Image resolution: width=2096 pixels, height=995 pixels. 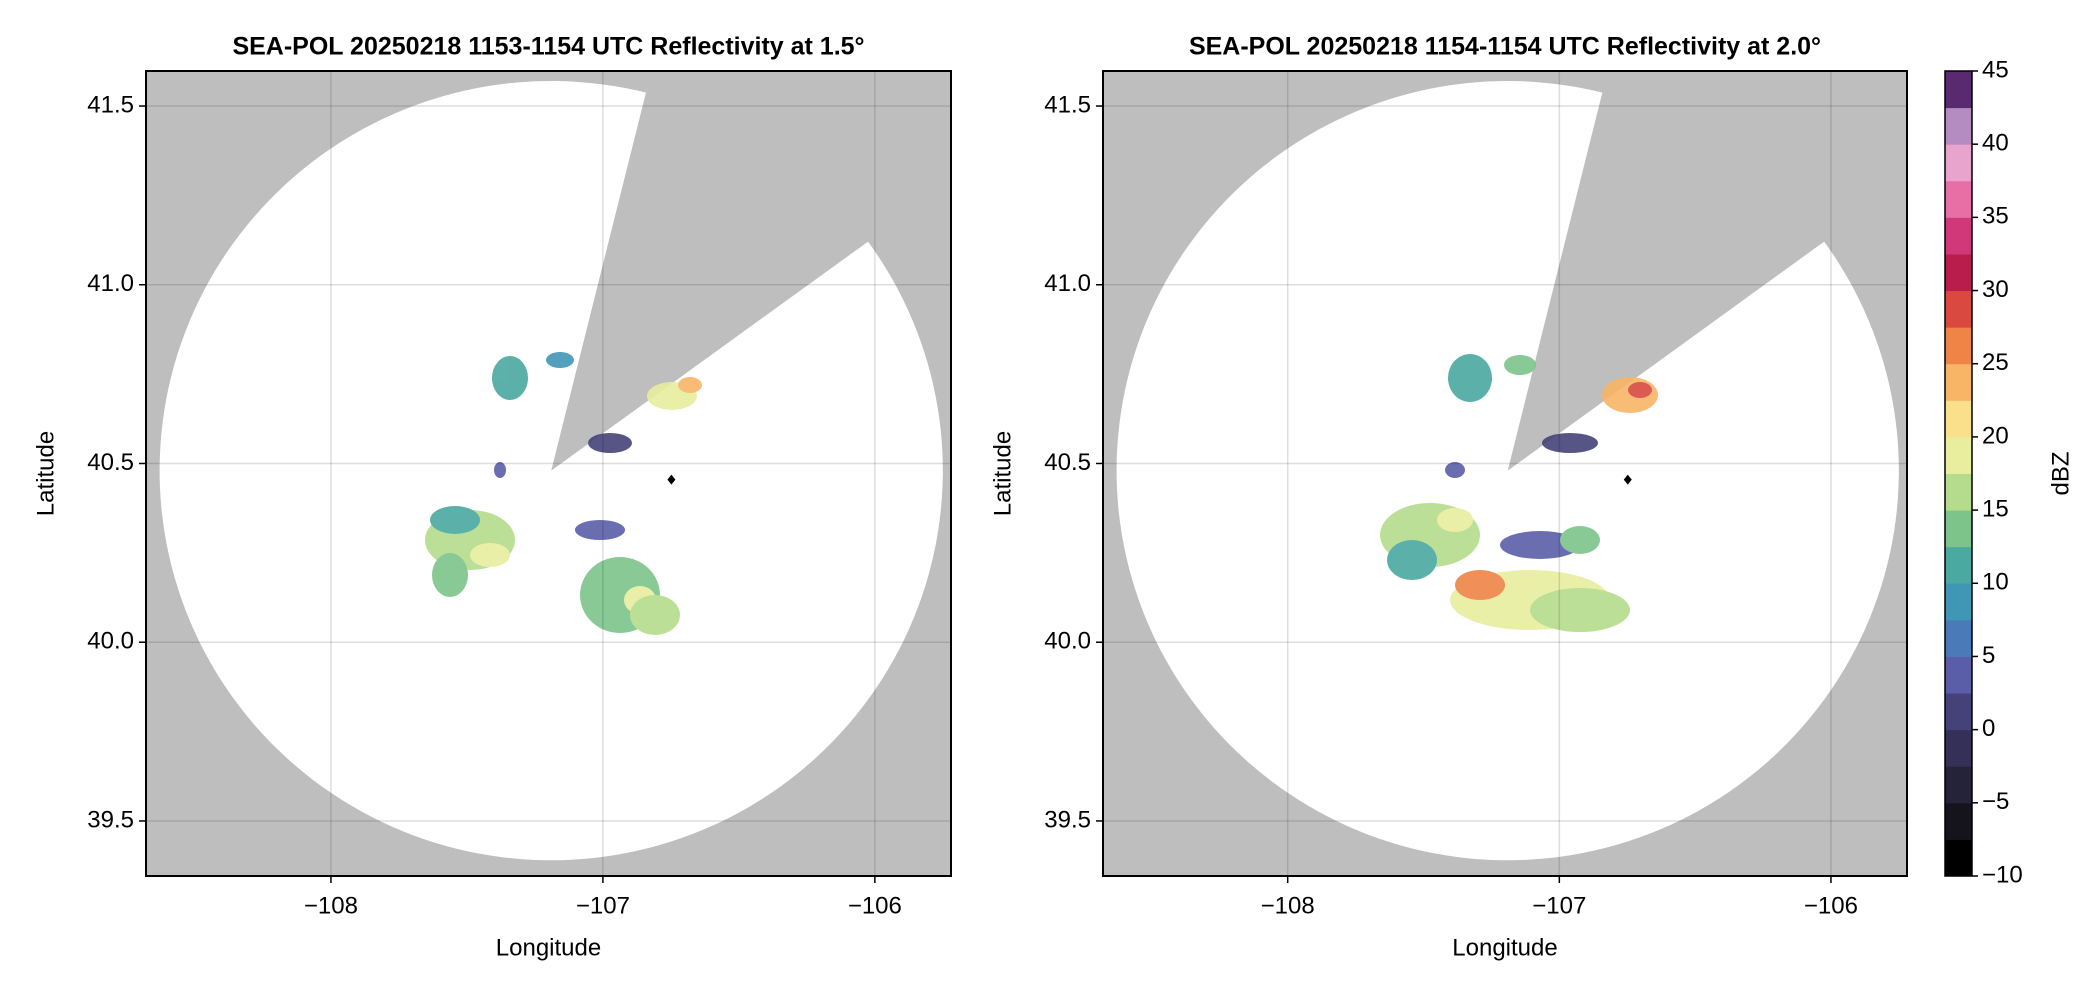 I want to click on colorbar-tick-label: 40, so click(x=1995, y=143).